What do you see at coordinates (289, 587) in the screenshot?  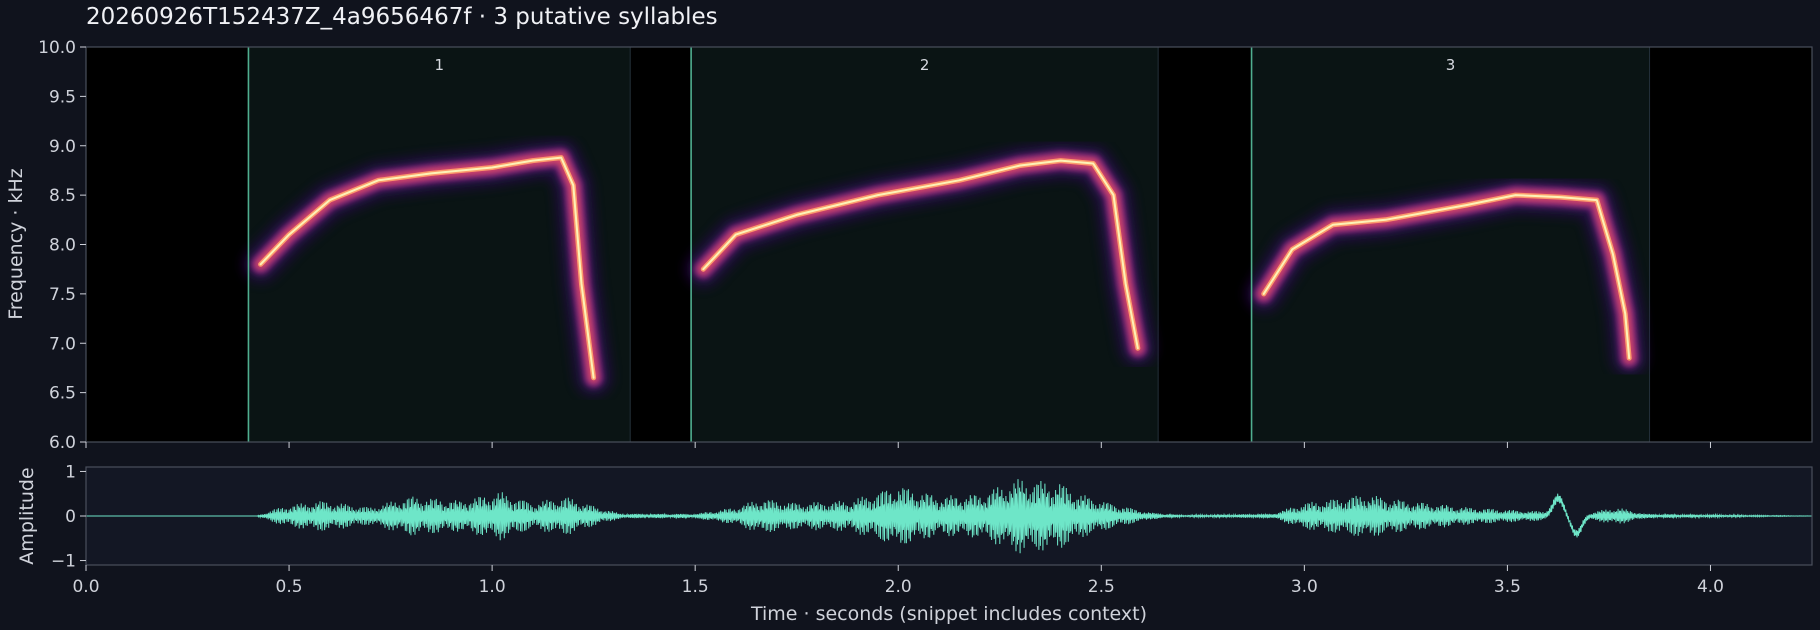 I see `time-tick-label-1: 0.5` at bounding box center [289, 587].